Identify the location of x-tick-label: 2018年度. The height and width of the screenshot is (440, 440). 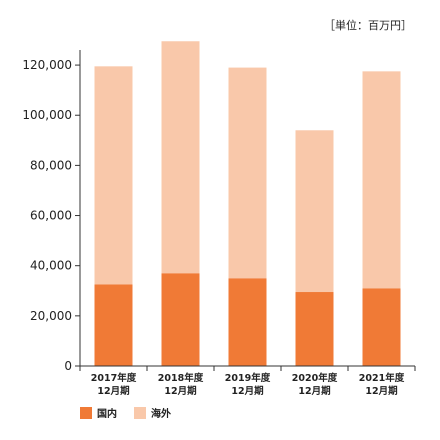
(181, 378).